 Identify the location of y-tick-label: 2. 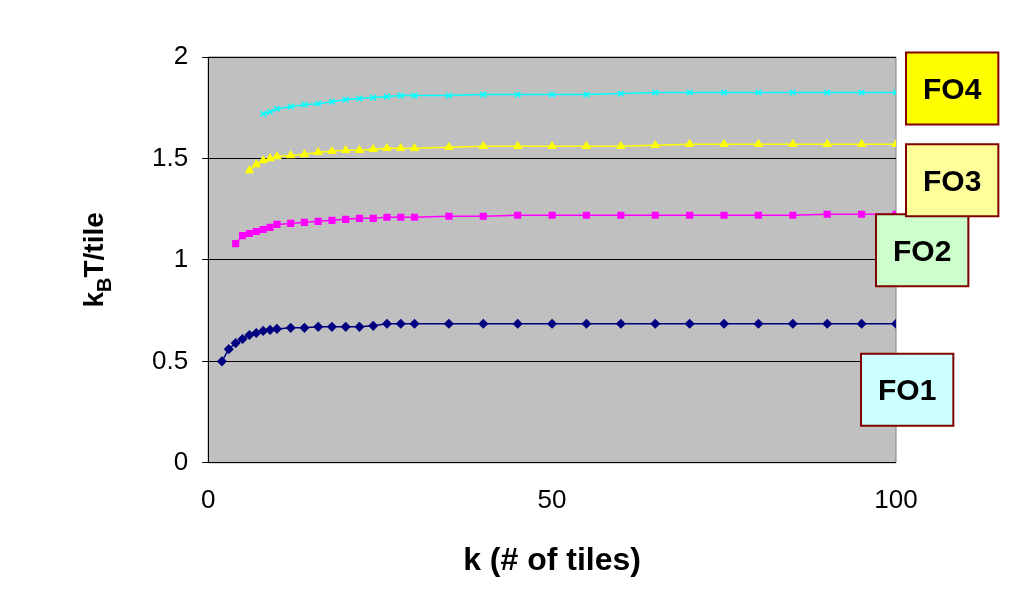
(181, 55).